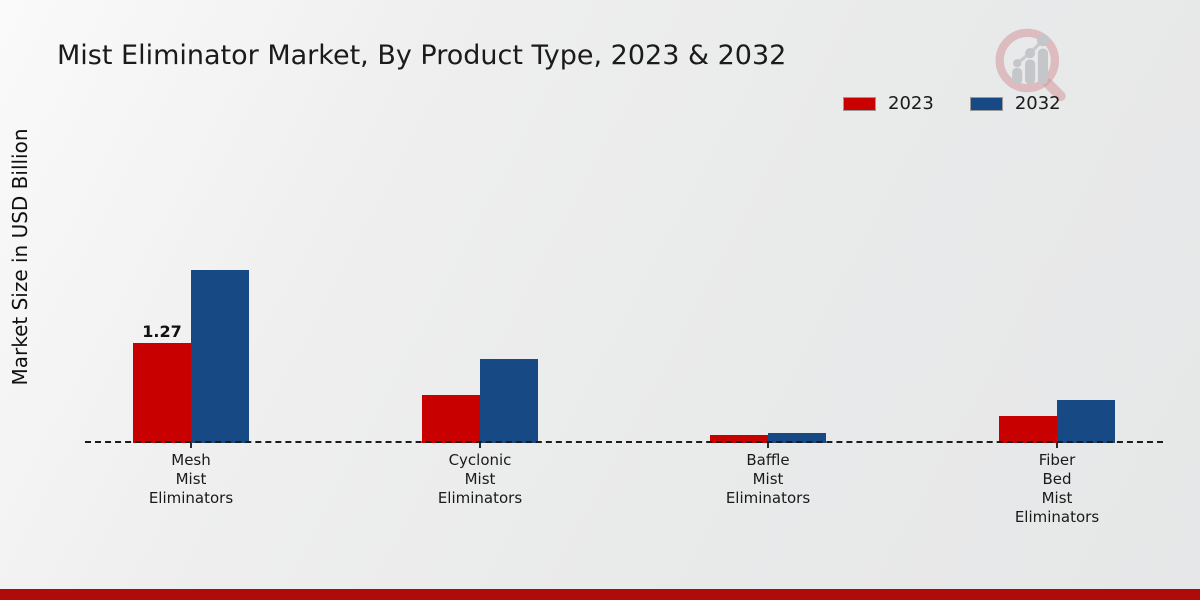 The image size is (1200, 600). Describe the element at coordinates (952, 103) in the screenshot. I see `legend: 2023 2032` at that location.